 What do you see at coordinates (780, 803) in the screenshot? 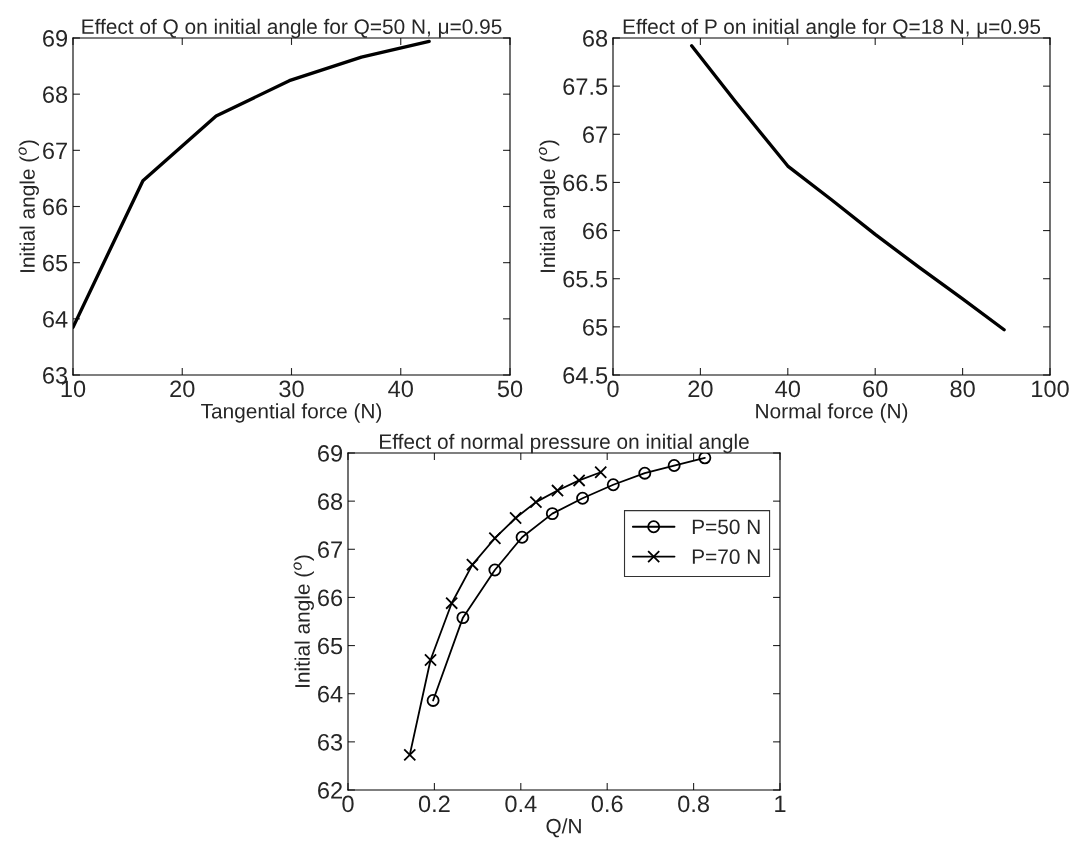
I see `x-tick-label: 1` at bounding box center [780, 803].